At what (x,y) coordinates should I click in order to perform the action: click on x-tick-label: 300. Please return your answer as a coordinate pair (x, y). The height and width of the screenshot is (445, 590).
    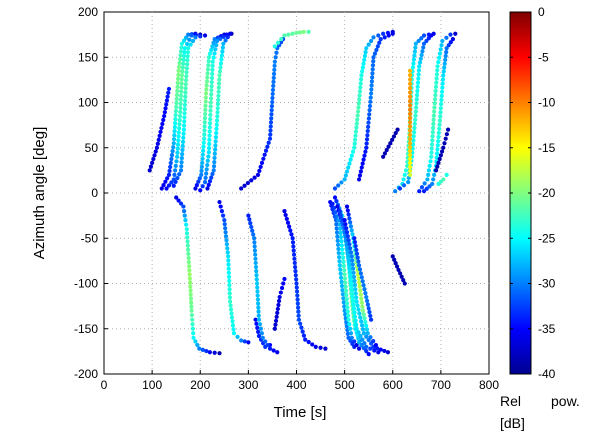
    Looking at the image, I should click on (248, 385).